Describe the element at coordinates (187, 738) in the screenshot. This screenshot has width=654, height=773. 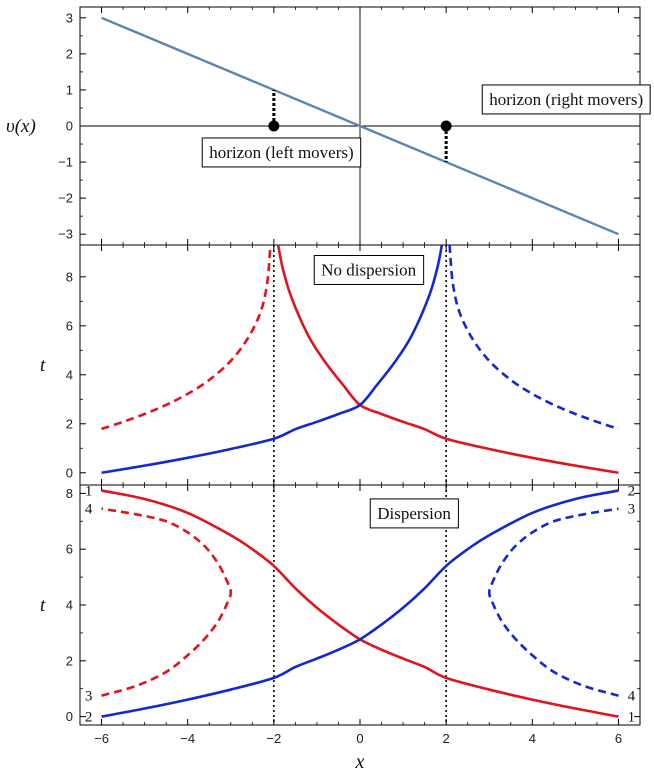
I see `x-tick-label: −4` at that location.